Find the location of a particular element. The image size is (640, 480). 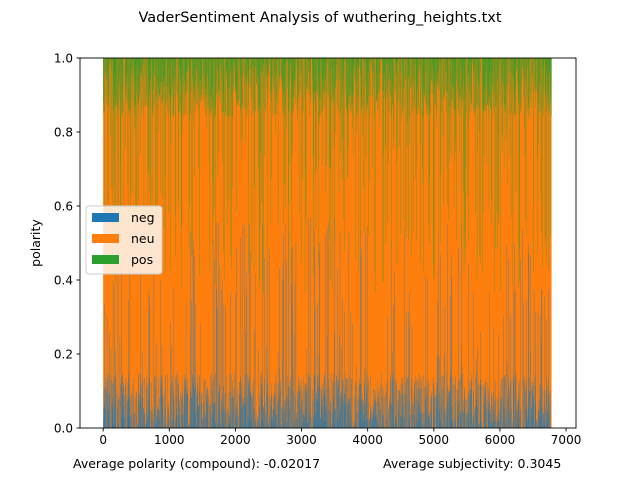

y-tick-label: 0.8 is located at coordinates (63, 133).